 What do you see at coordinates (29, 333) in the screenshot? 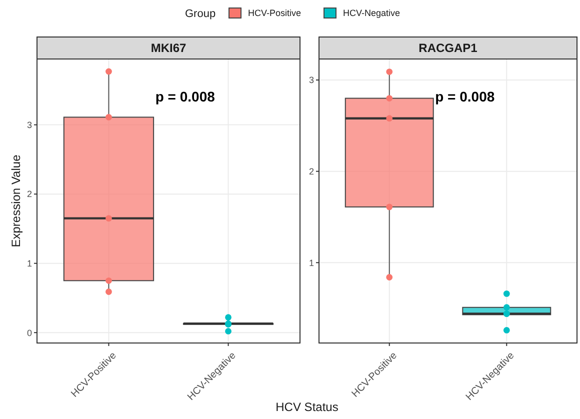
I see `y-tick-label: 0` at bounding box center [29, 333].